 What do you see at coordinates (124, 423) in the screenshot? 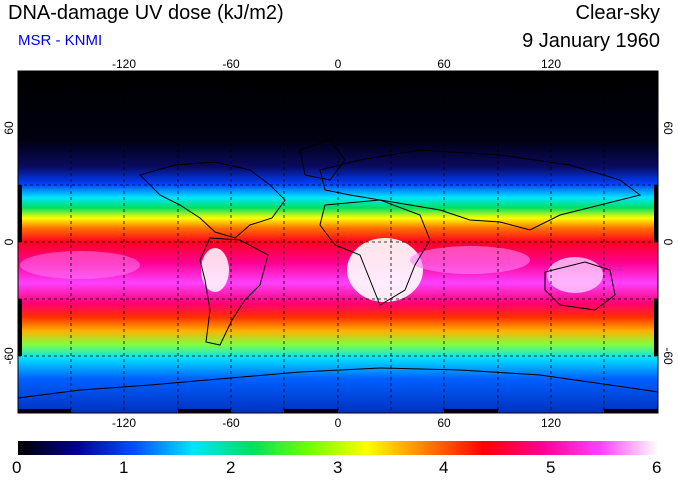
I see `lon-tick-bottom-label: -120` at bounding box center [124, 423].